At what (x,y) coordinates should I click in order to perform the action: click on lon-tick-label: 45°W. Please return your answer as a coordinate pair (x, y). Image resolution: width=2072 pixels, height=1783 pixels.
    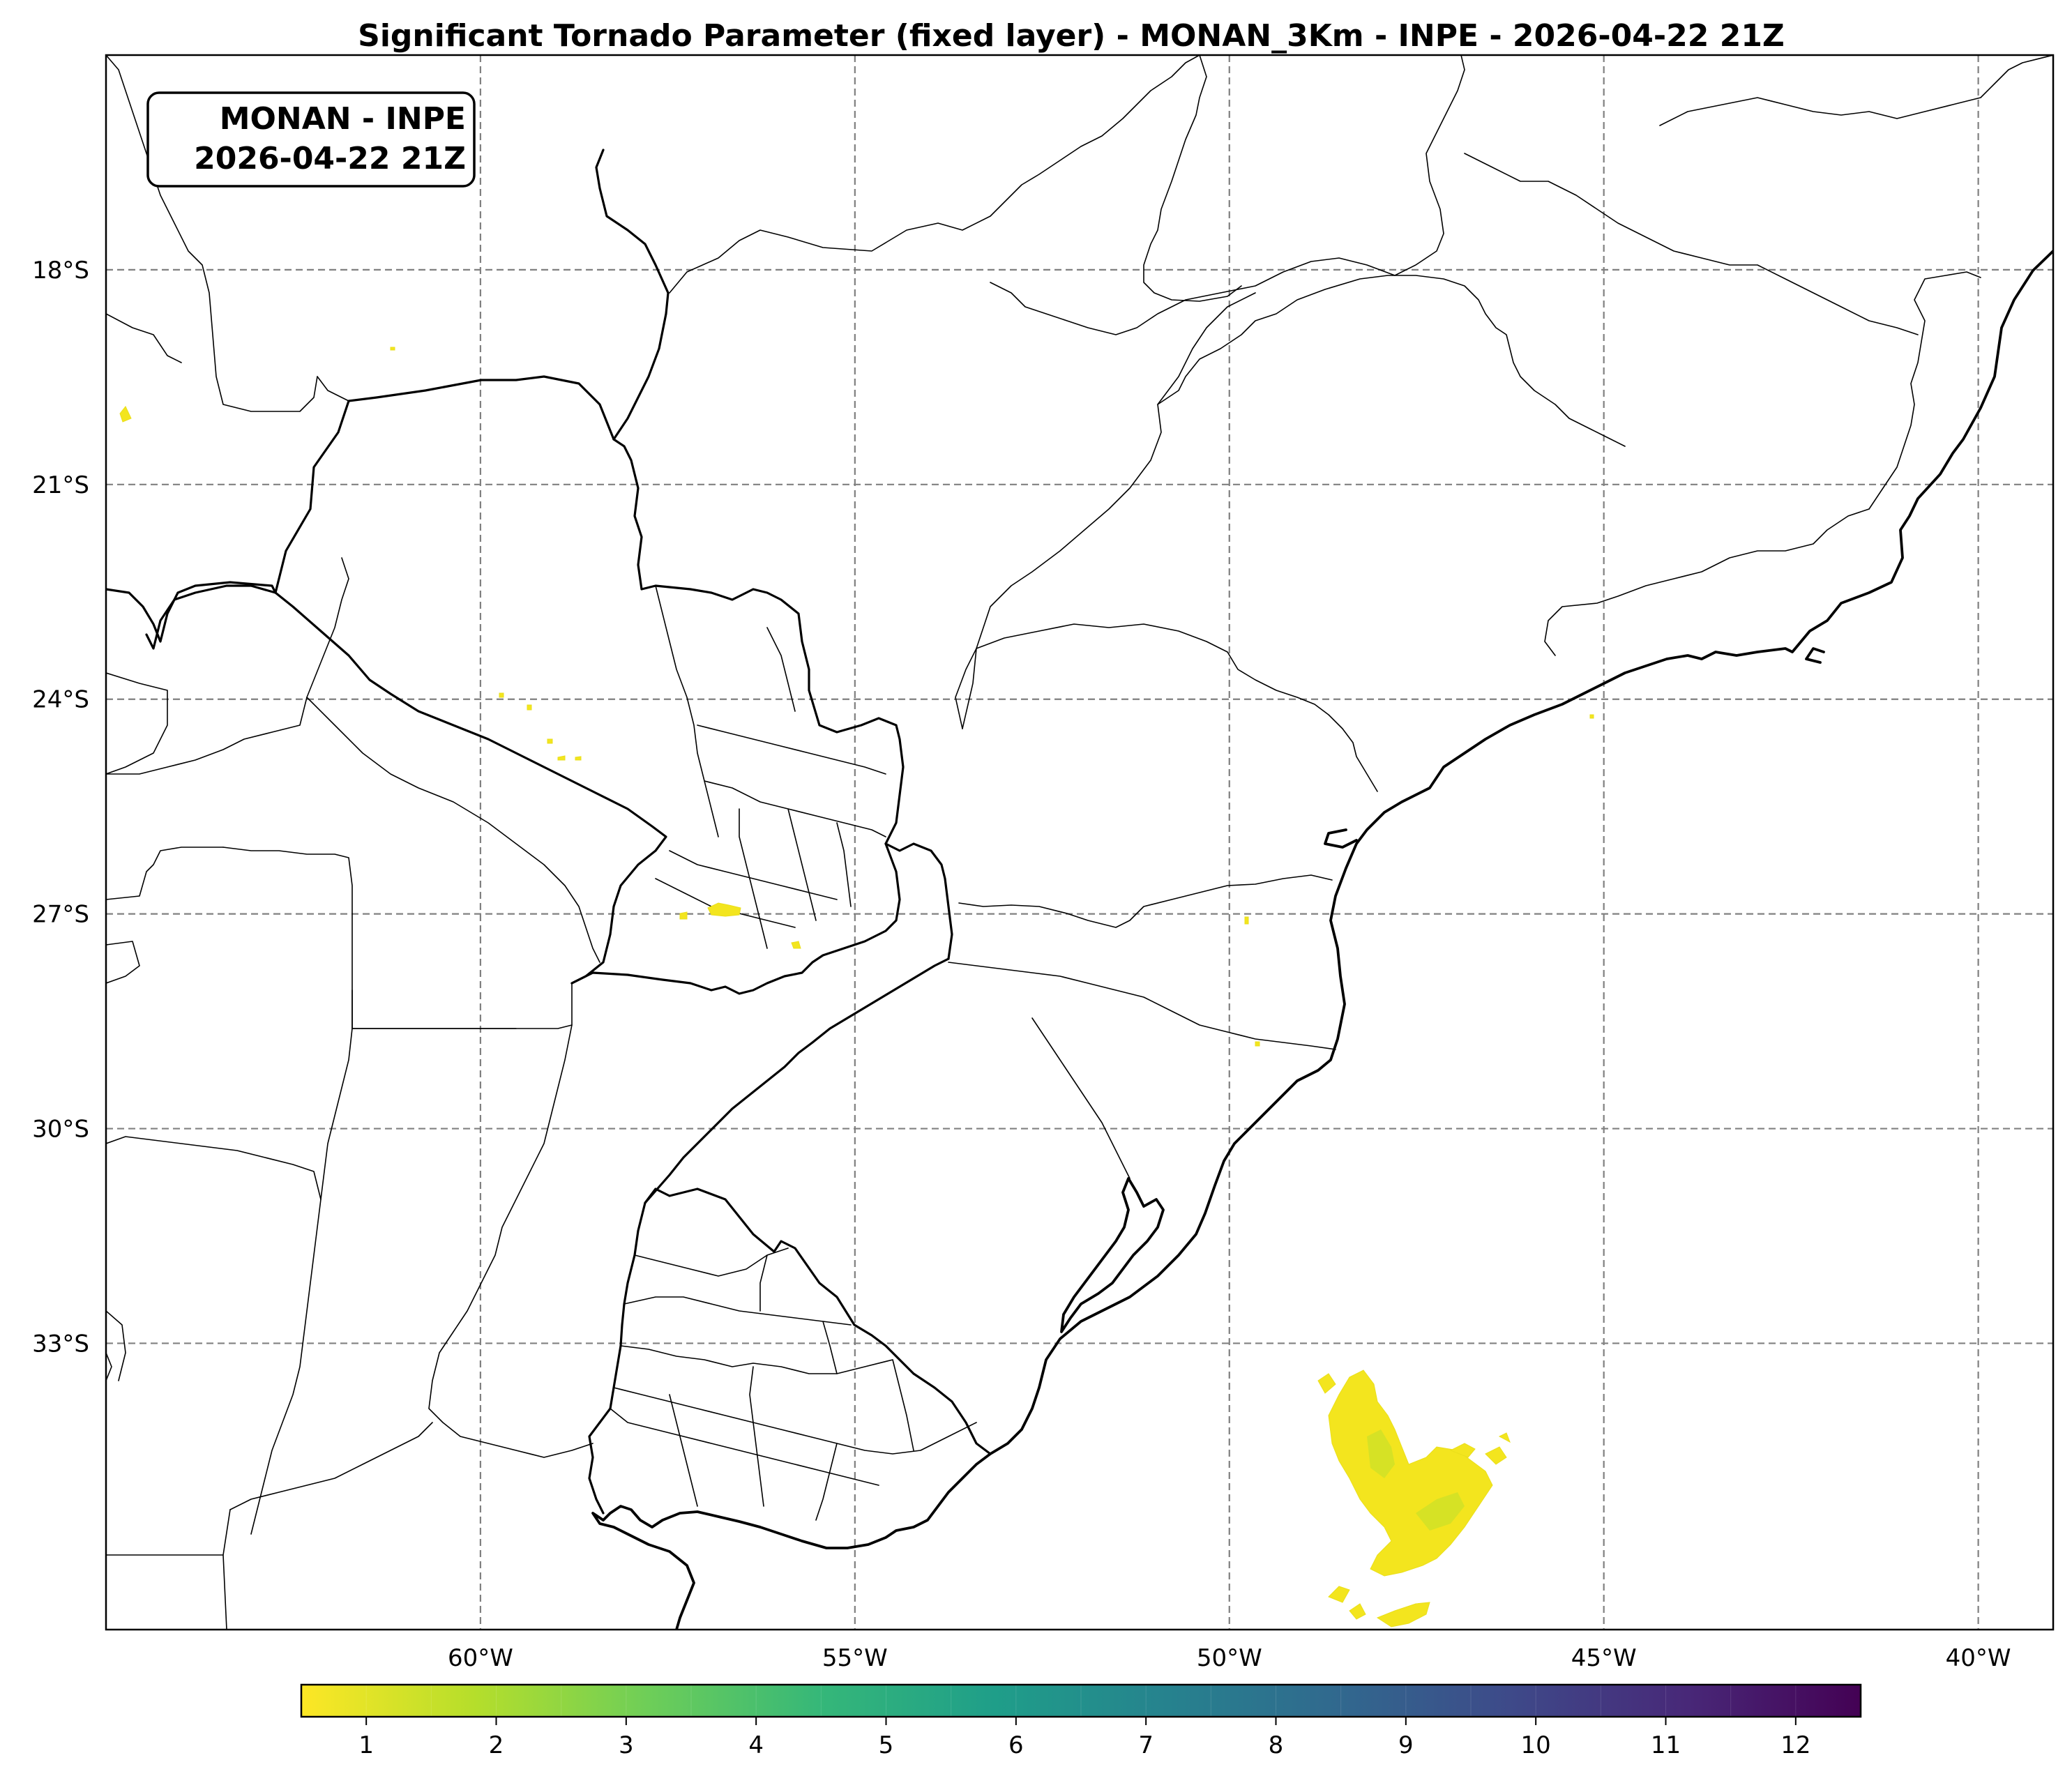
    Looking at the image, I should click on (1604, 1658).